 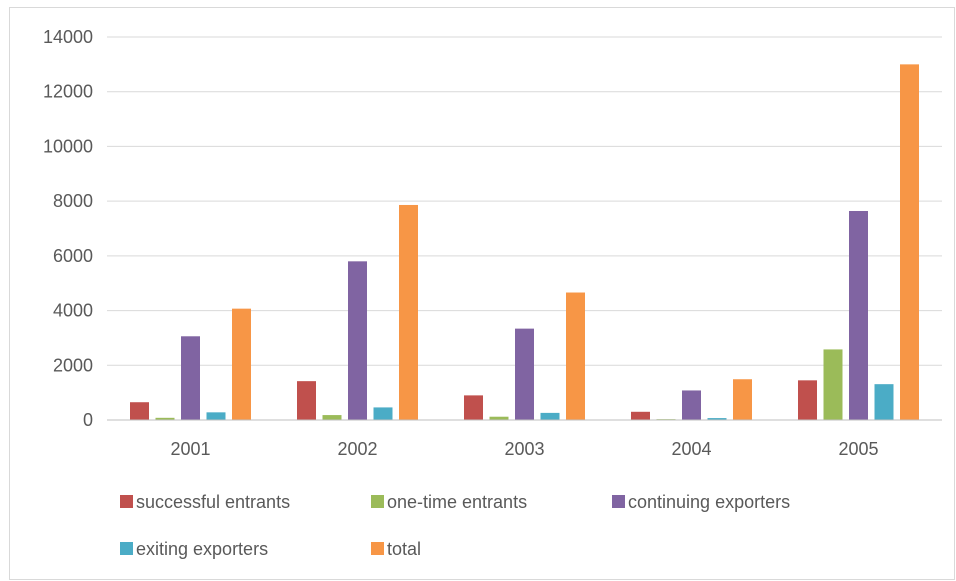 I want to click on x-tick-label: 2003, so click(x=524, y=449).